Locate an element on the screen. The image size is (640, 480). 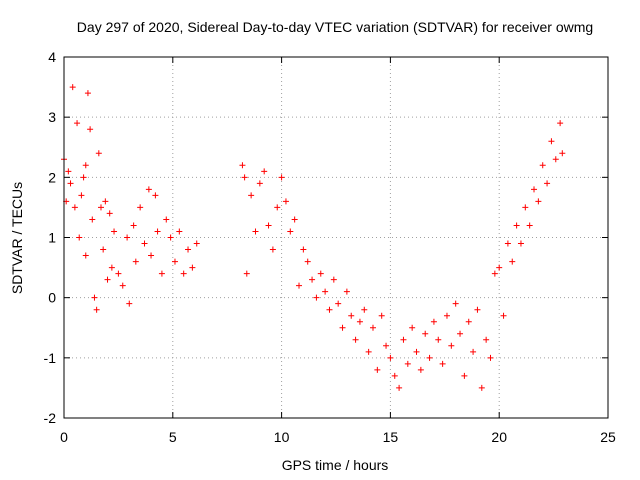
x-tick-label: 20 is located at coordinates (499, 437).